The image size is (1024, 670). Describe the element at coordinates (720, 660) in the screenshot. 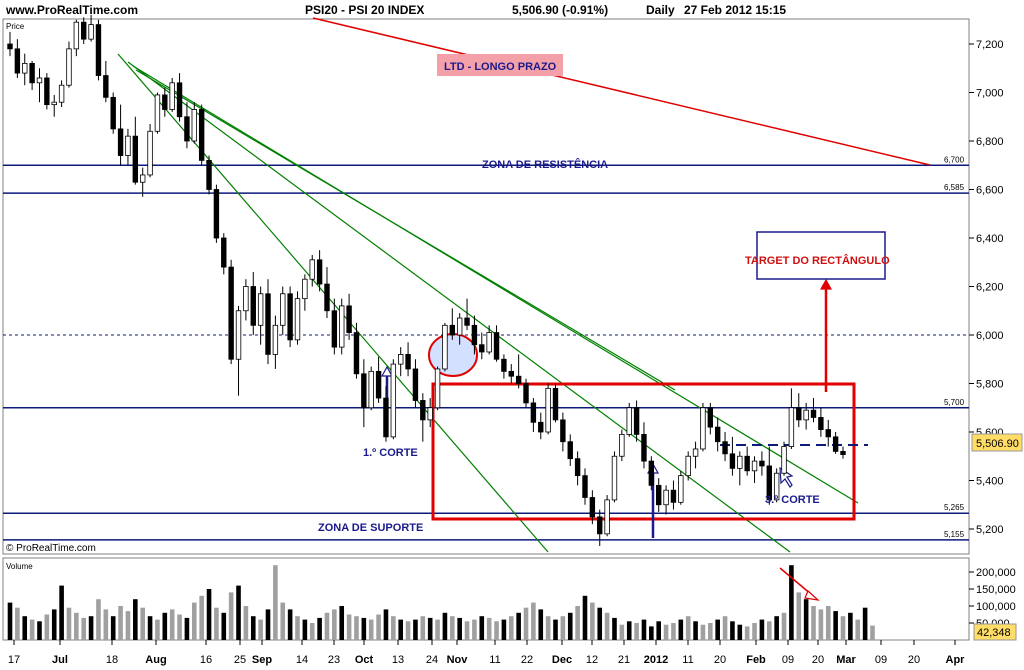

I see `x-tick-label: 20` at that location.